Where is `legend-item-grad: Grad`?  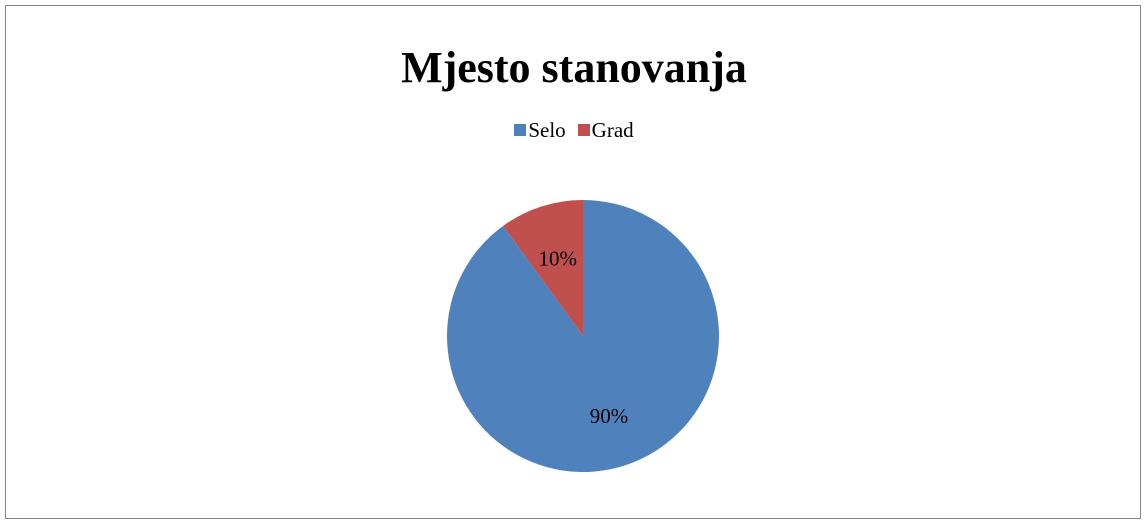
legend-item-grad: Grad is located at coordinates (605, 130).